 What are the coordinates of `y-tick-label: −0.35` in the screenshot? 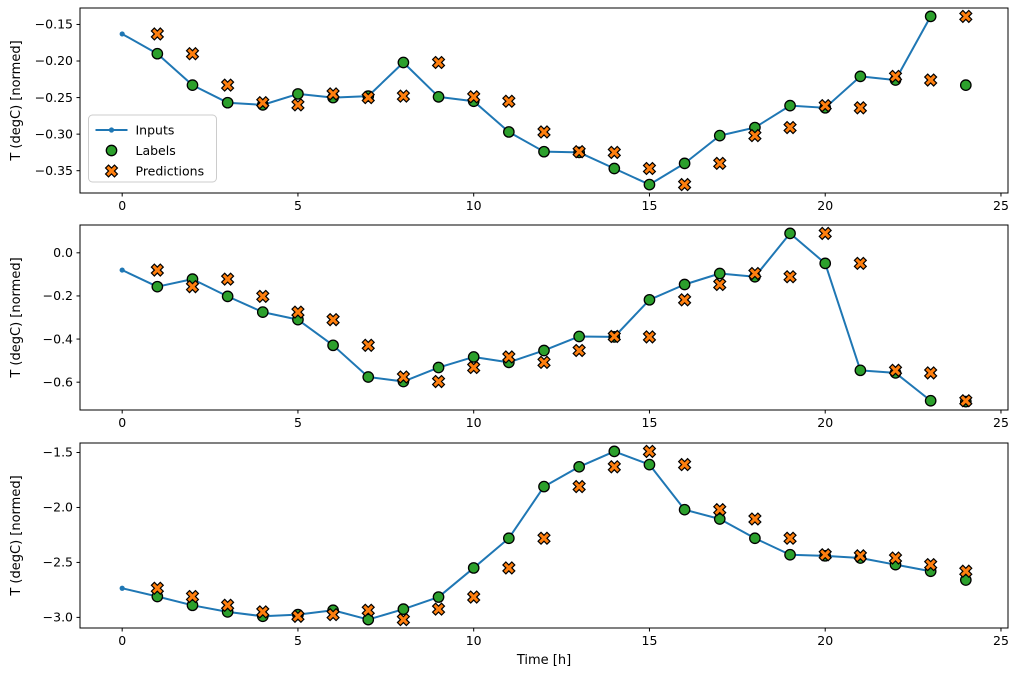 It's located at (54, 170).